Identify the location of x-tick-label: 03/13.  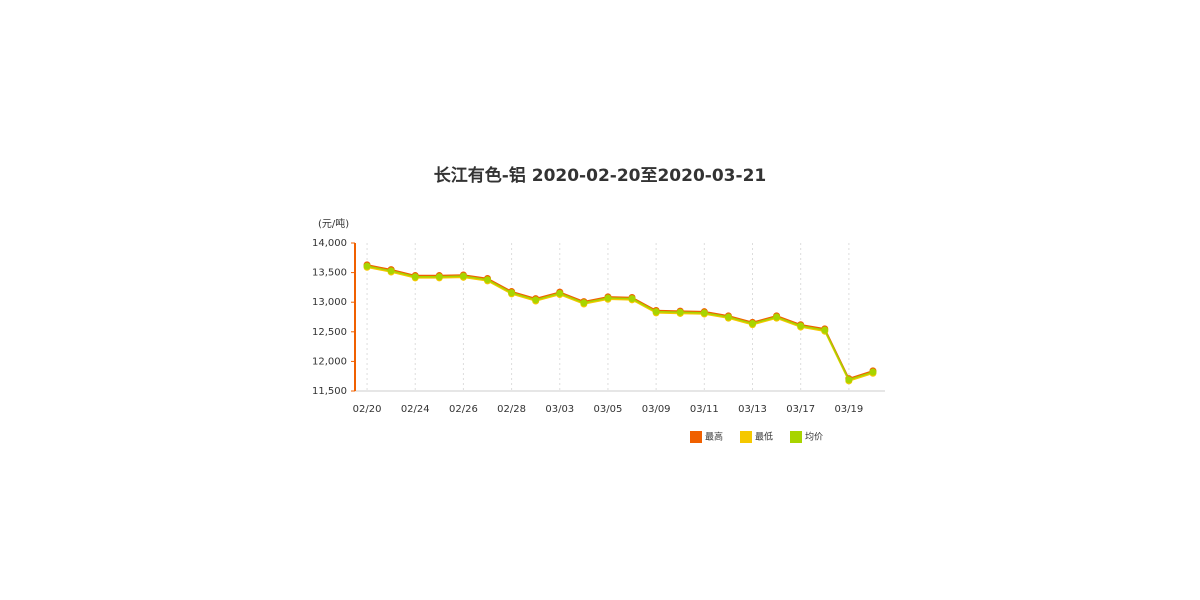
(752, 409).